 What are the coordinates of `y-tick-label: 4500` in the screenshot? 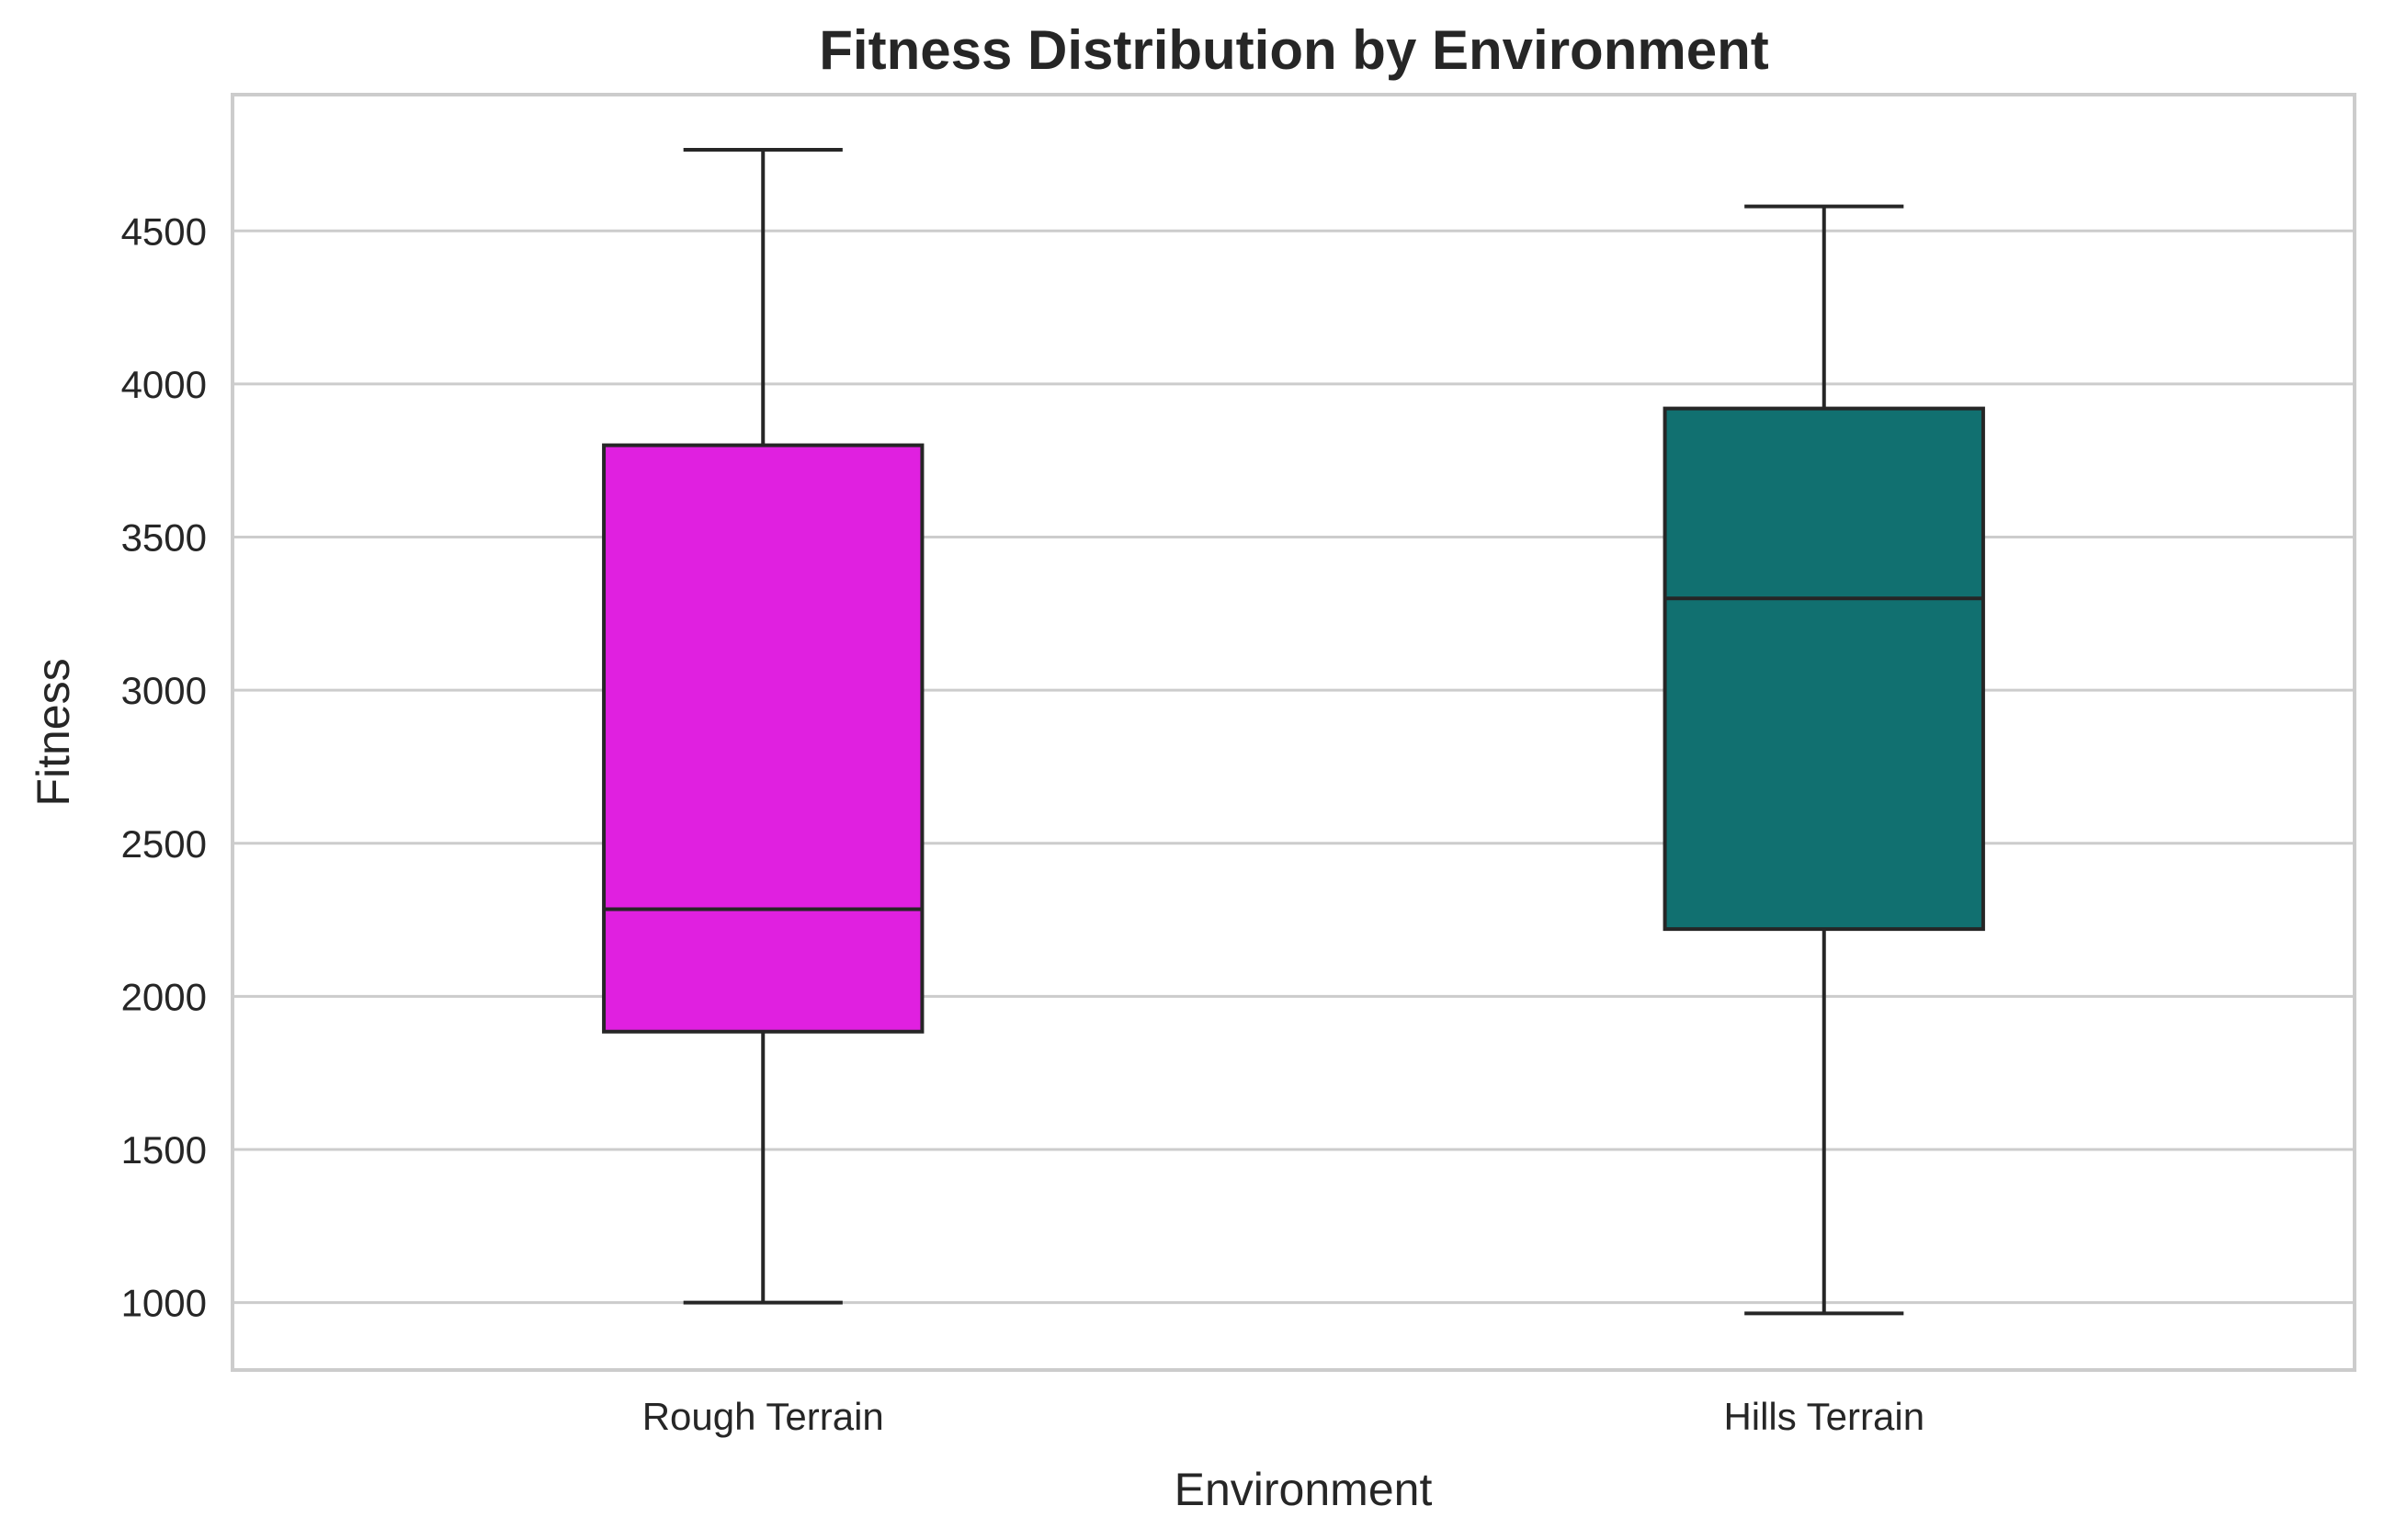 It's located at (164, 231).